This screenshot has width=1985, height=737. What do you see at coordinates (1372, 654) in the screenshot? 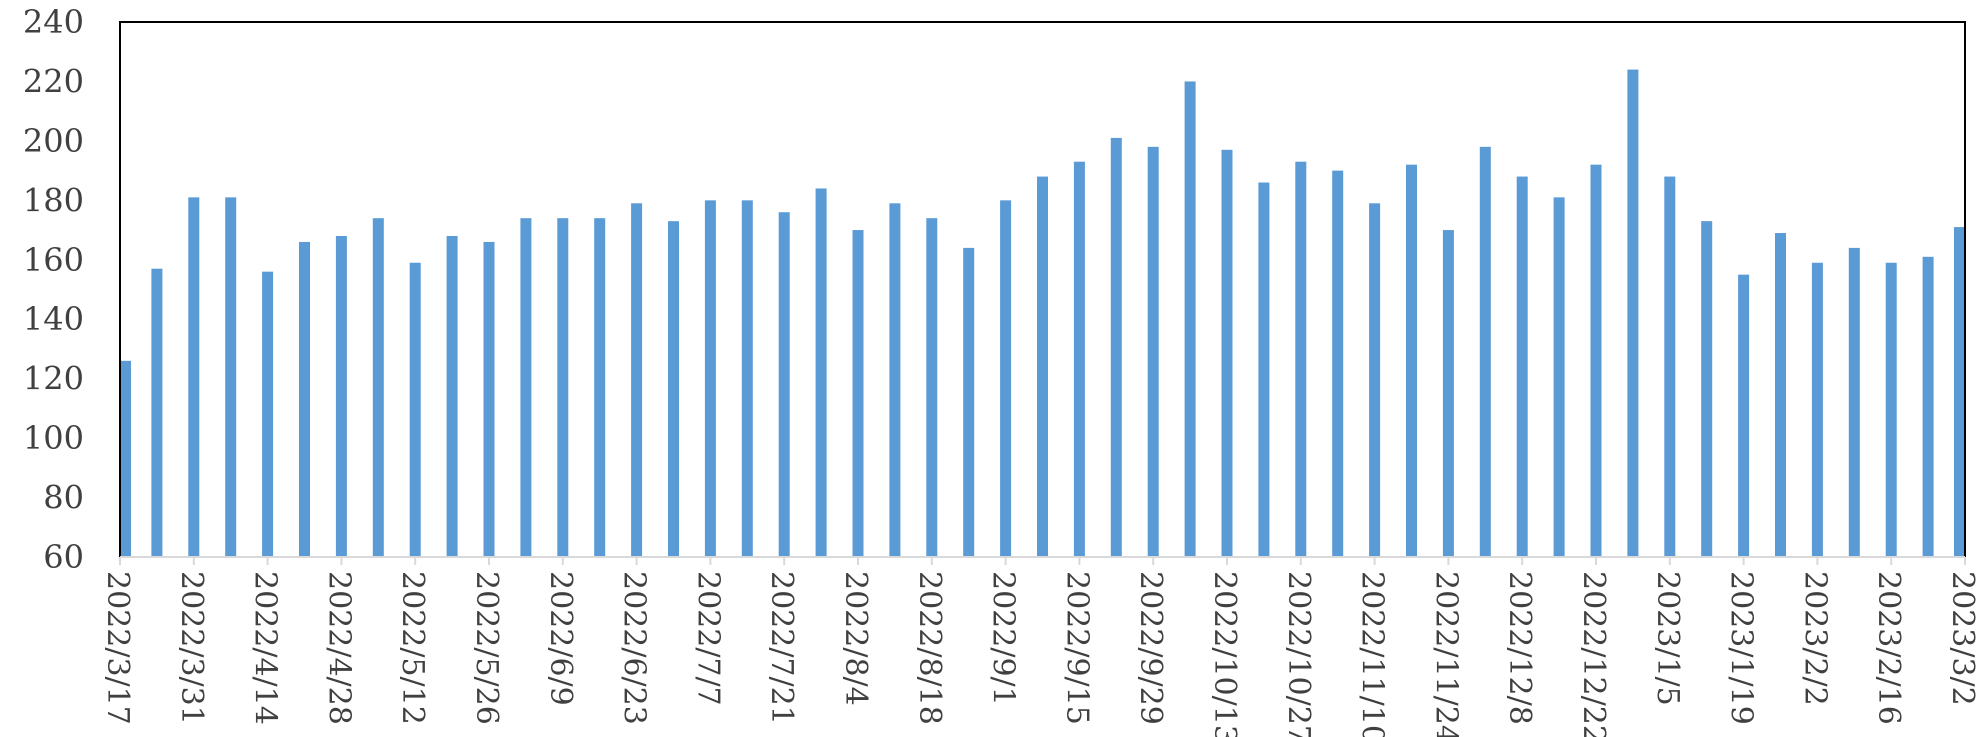
I see `x-tick-label: 2022/11/10` at bounding box center [1372, 654].